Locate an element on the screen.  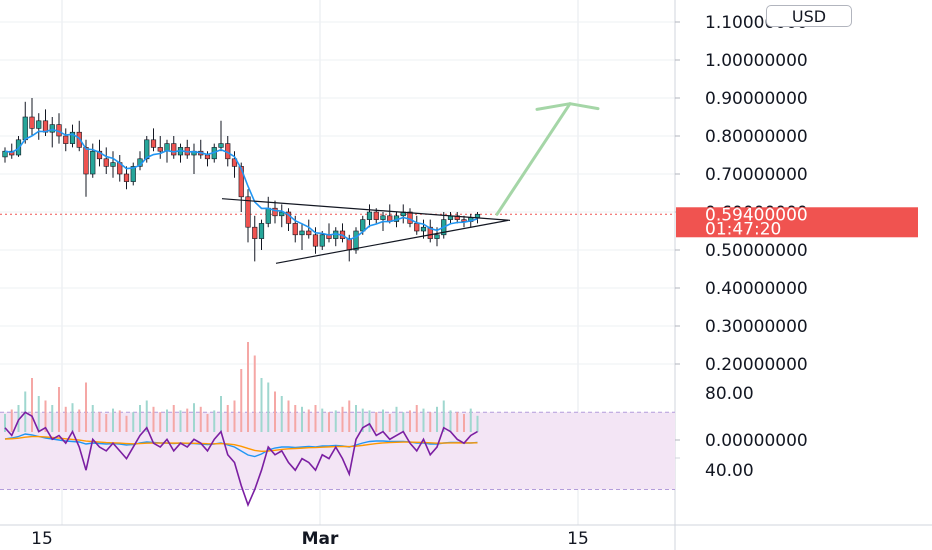
time-axis: 1515Mar15 is located at coordinates (310, 539).